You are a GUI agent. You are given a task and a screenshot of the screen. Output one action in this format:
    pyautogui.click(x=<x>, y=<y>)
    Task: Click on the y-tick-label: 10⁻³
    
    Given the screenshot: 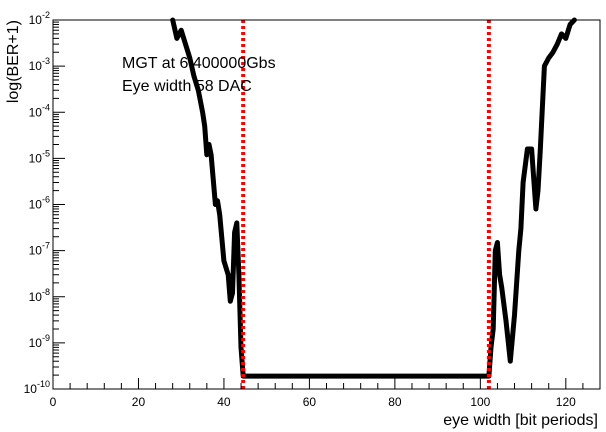 What is the action you would take?
    pyautogui.click(x=39, y=64)
    